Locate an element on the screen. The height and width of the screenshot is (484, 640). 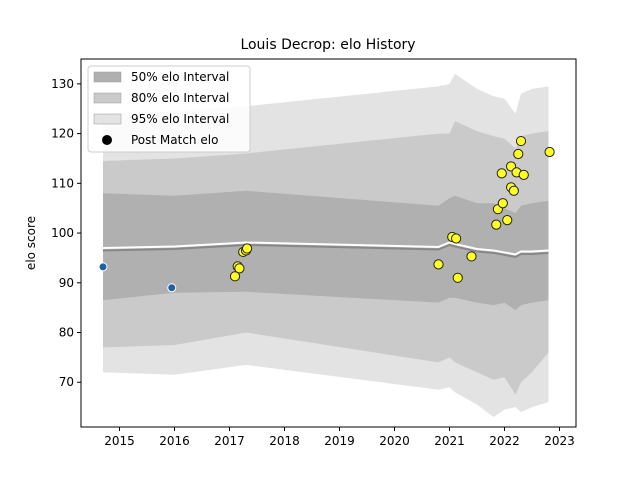
legend-label-3: Post Match elo is located at coordinates (174, 140).